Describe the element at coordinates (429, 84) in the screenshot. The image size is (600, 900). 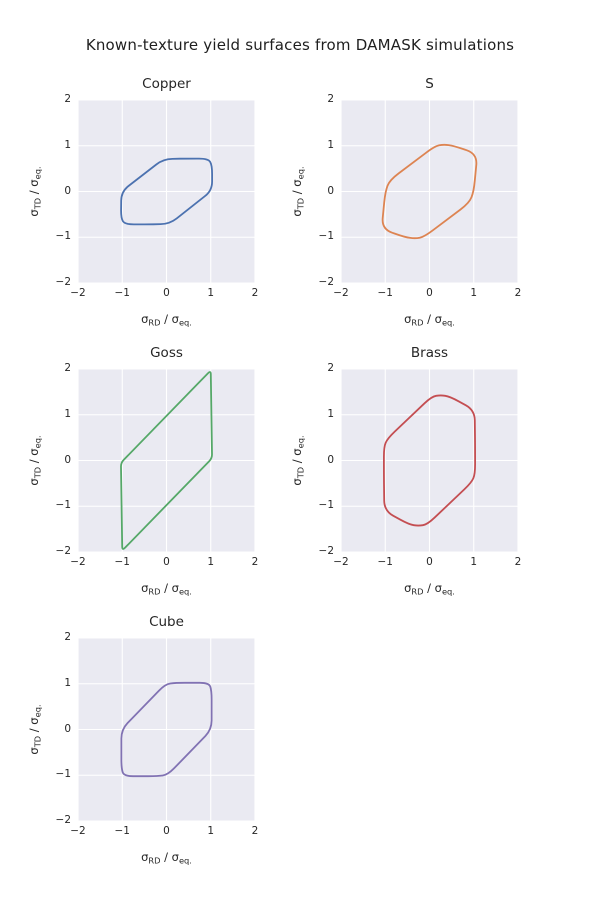
I see `subplot-title: S` at that location.